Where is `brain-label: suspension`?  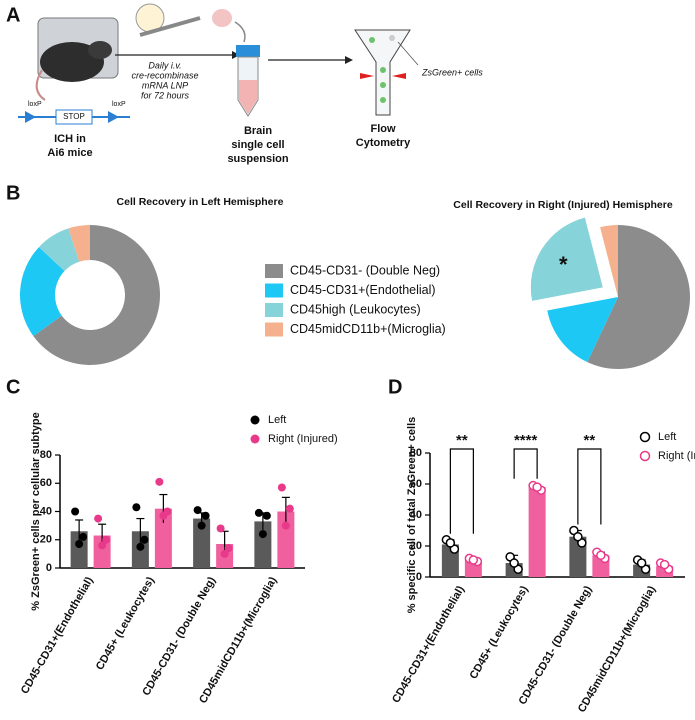
brain-label: suspension is located at coordinates (257, 159).